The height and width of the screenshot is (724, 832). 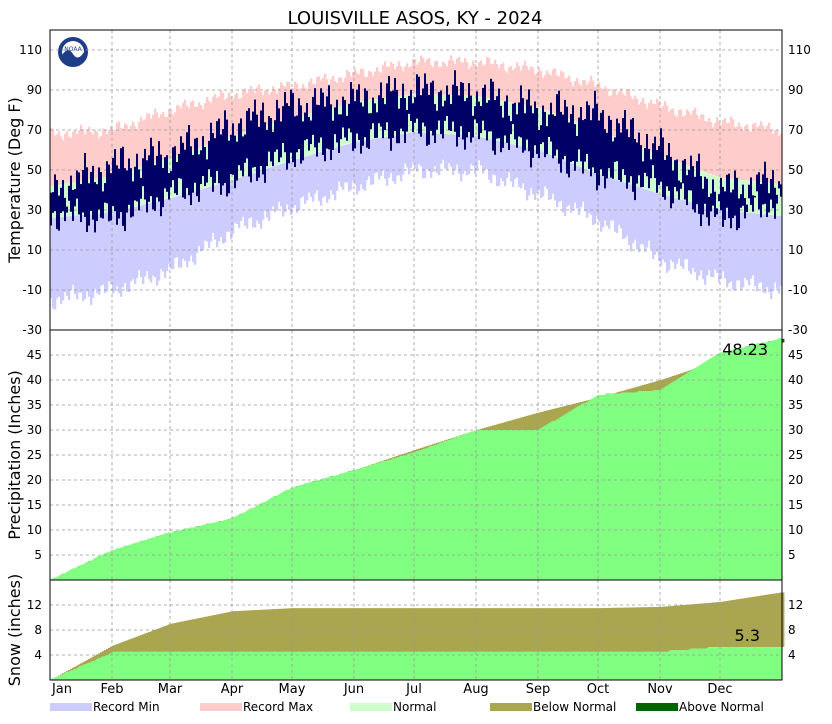 I want to click on month-label: Apr, so click(x=232, y=689).